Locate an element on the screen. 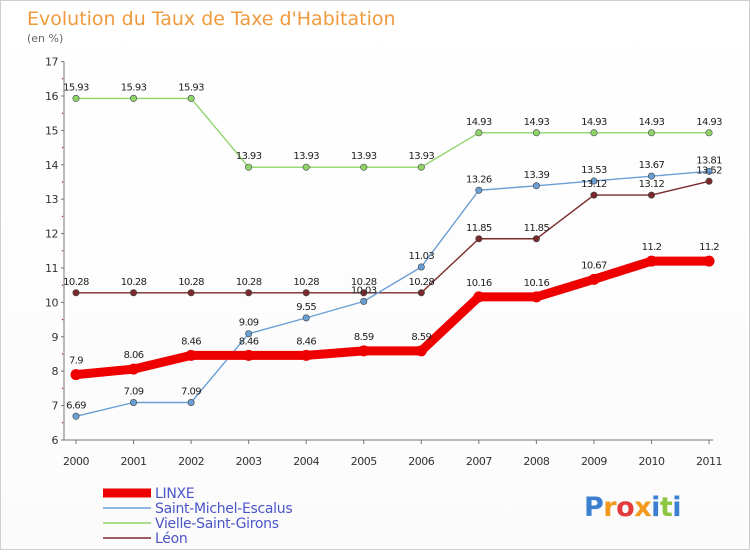 The image size is (750, 553). chart-title: Evolution du Taux de Taxe d'Habitation is located at coordinates (211, 19).